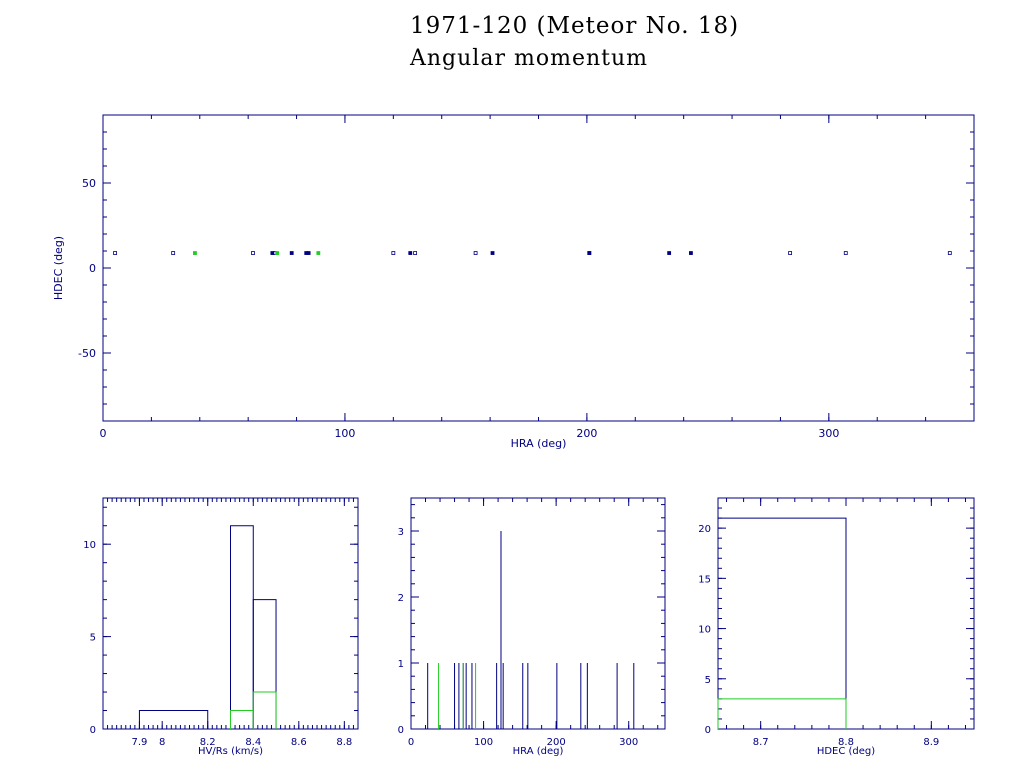 This screenshot has height=768, width=1024. I want to click on y-tick-label: 50, so click(89, 183).